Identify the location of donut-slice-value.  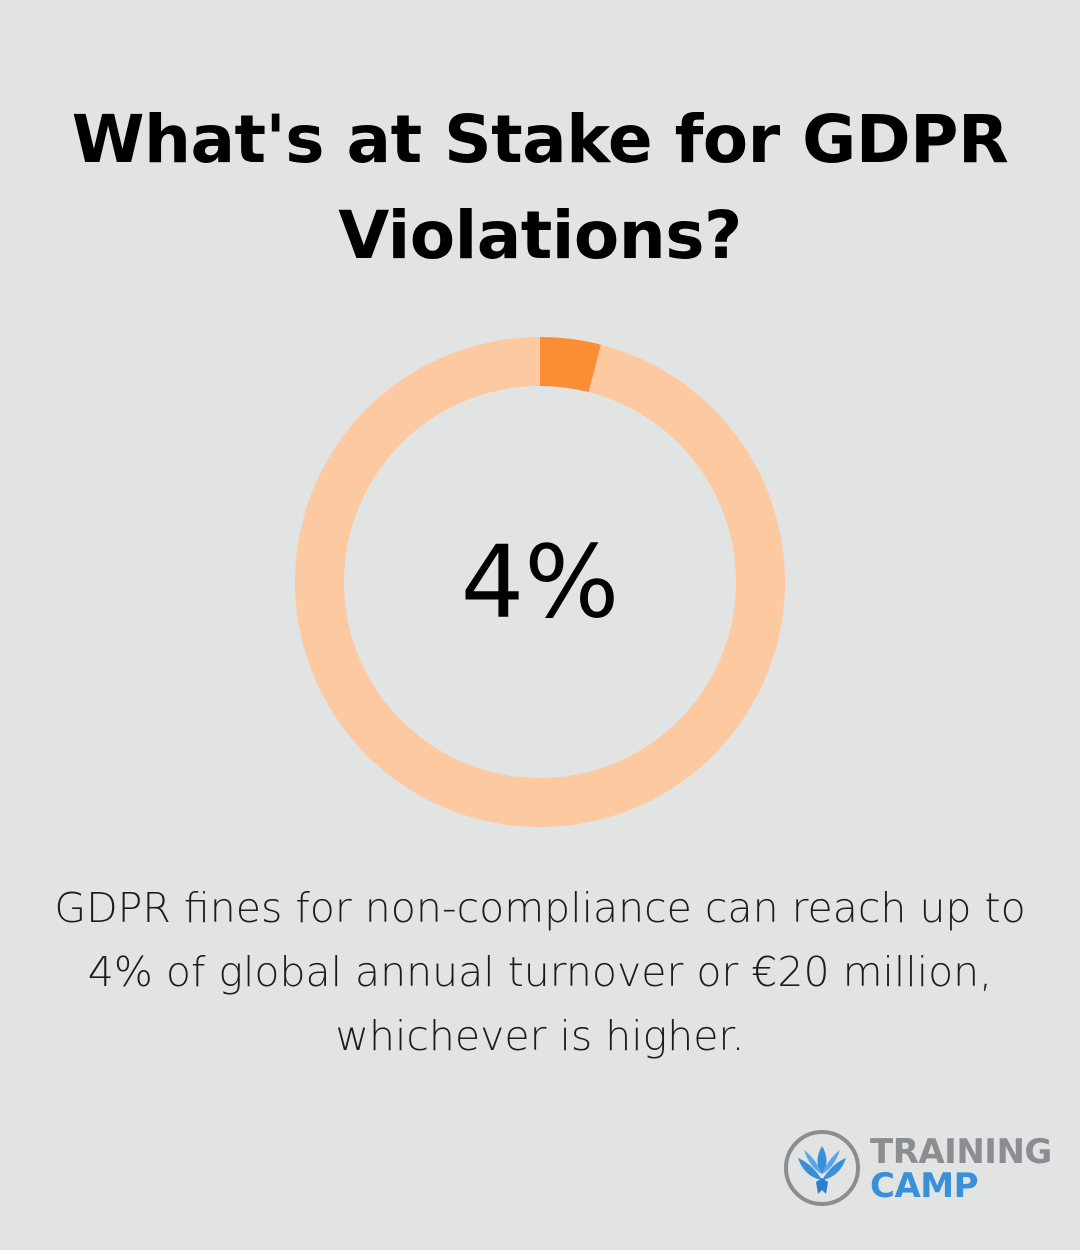
(570, 365).